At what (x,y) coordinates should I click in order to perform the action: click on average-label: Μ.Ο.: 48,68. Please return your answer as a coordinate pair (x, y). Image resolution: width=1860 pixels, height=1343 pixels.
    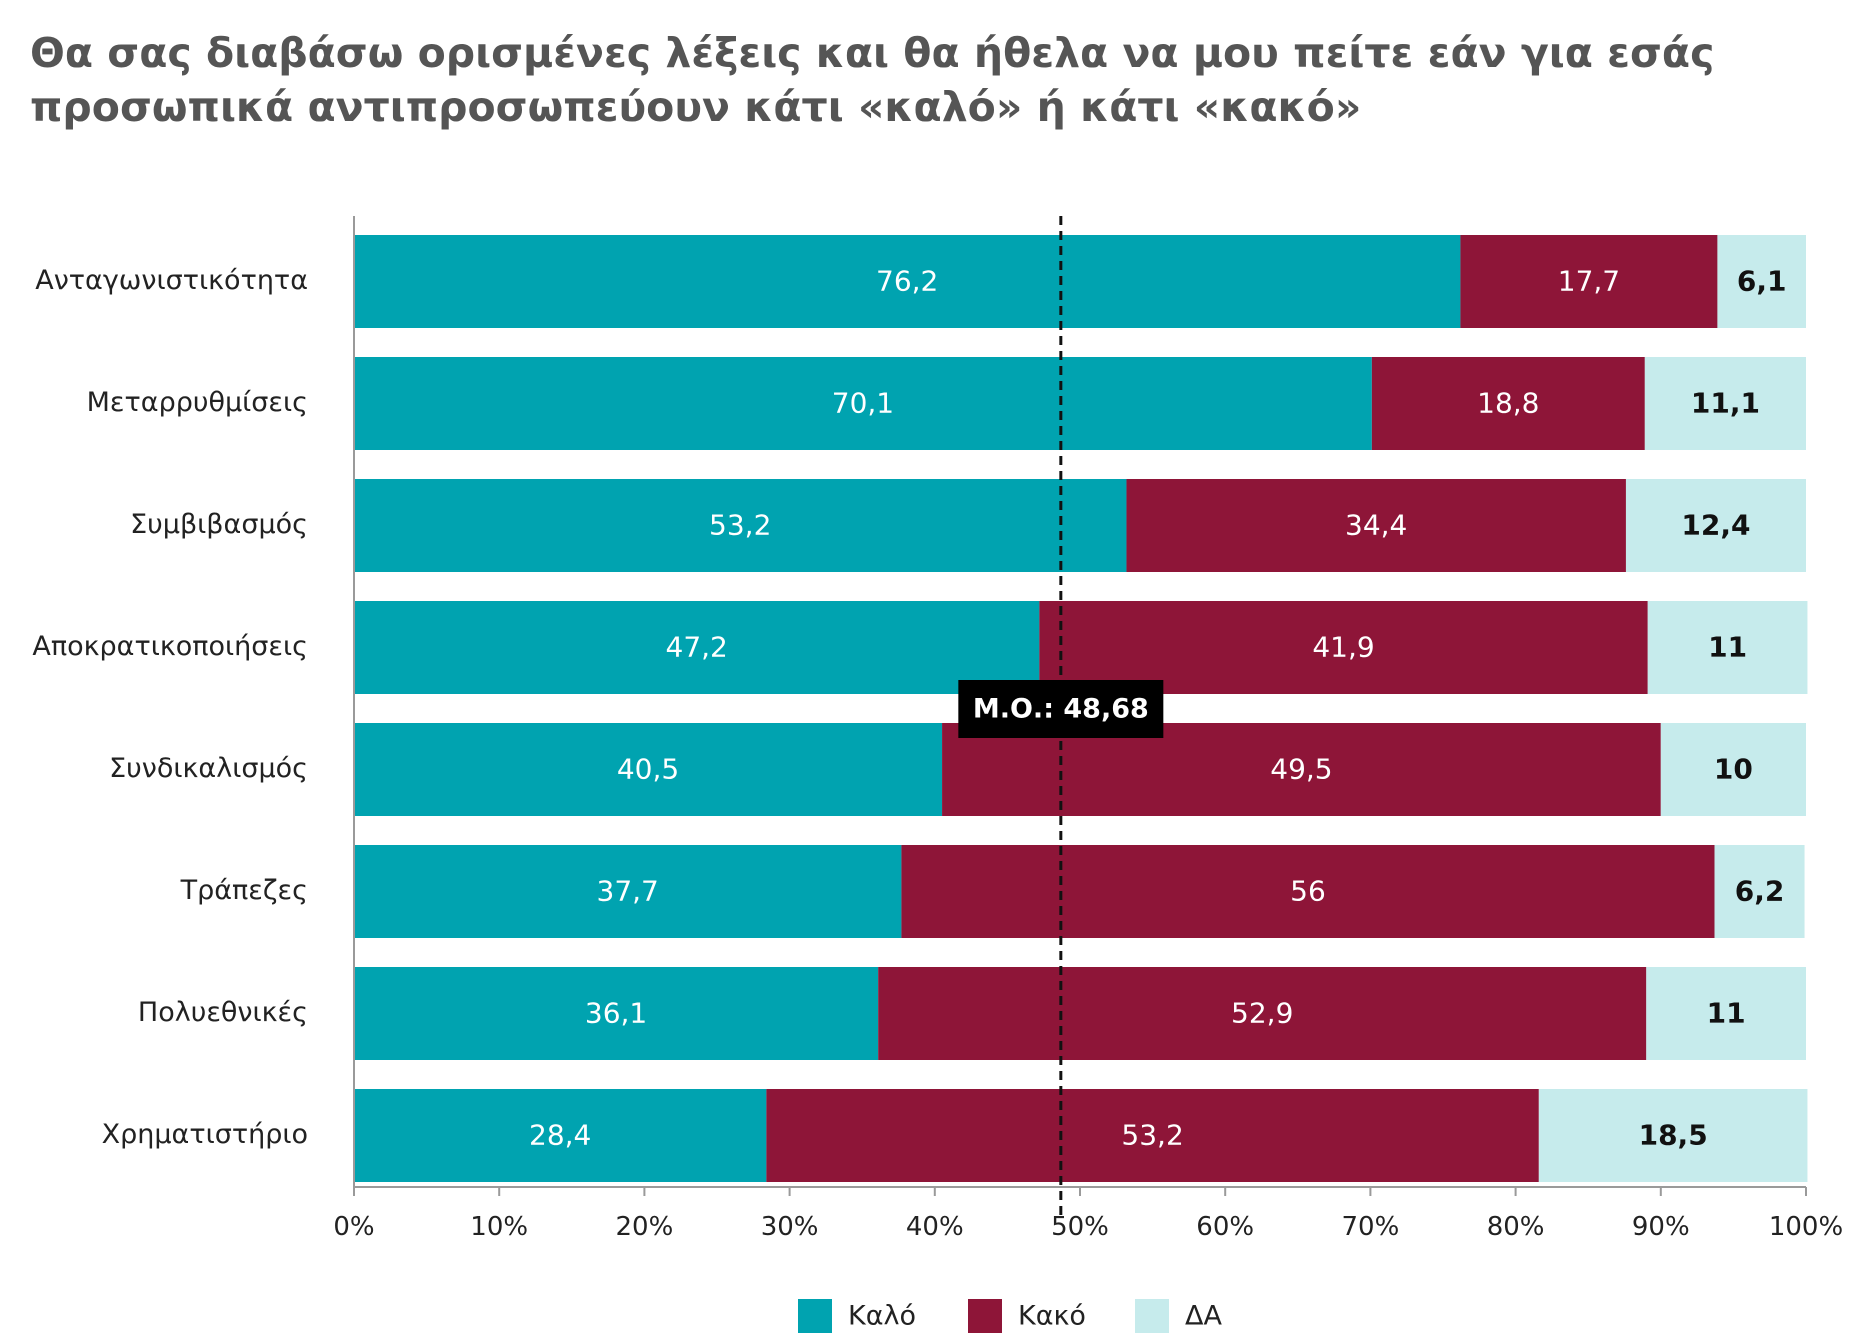
    Looking at the image, I should click on (1061, 709).